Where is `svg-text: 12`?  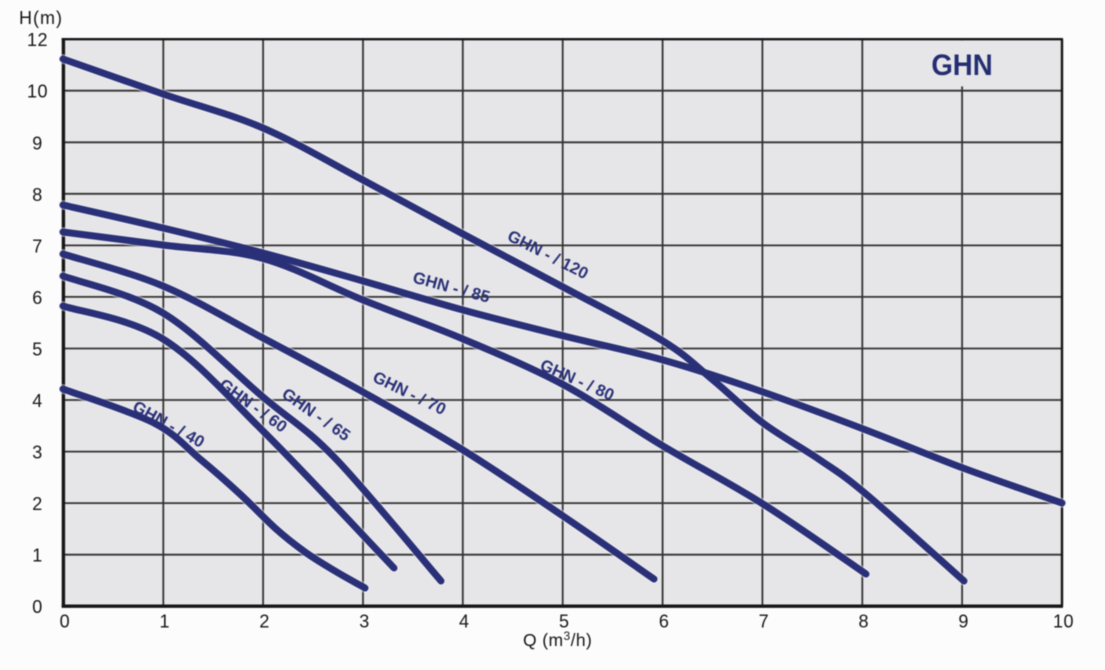 svg-text: 12 is located at coordinates (37, 40).